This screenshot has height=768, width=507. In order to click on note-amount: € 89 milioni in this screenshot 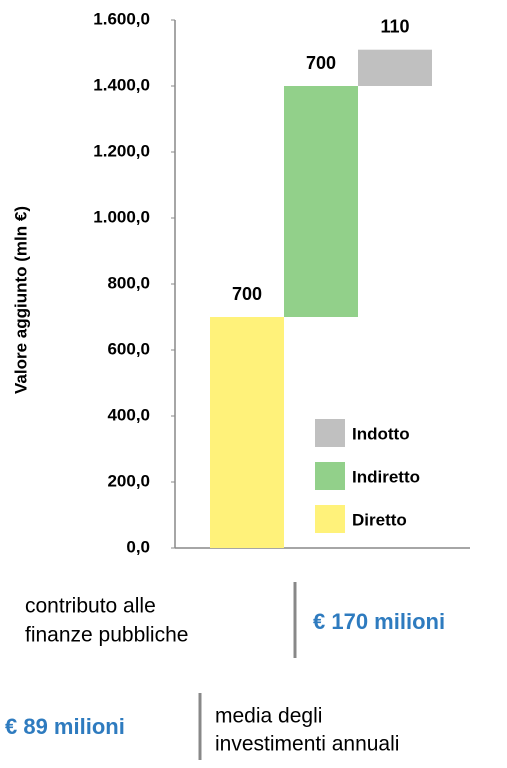, I will do `click(65, 726)`.